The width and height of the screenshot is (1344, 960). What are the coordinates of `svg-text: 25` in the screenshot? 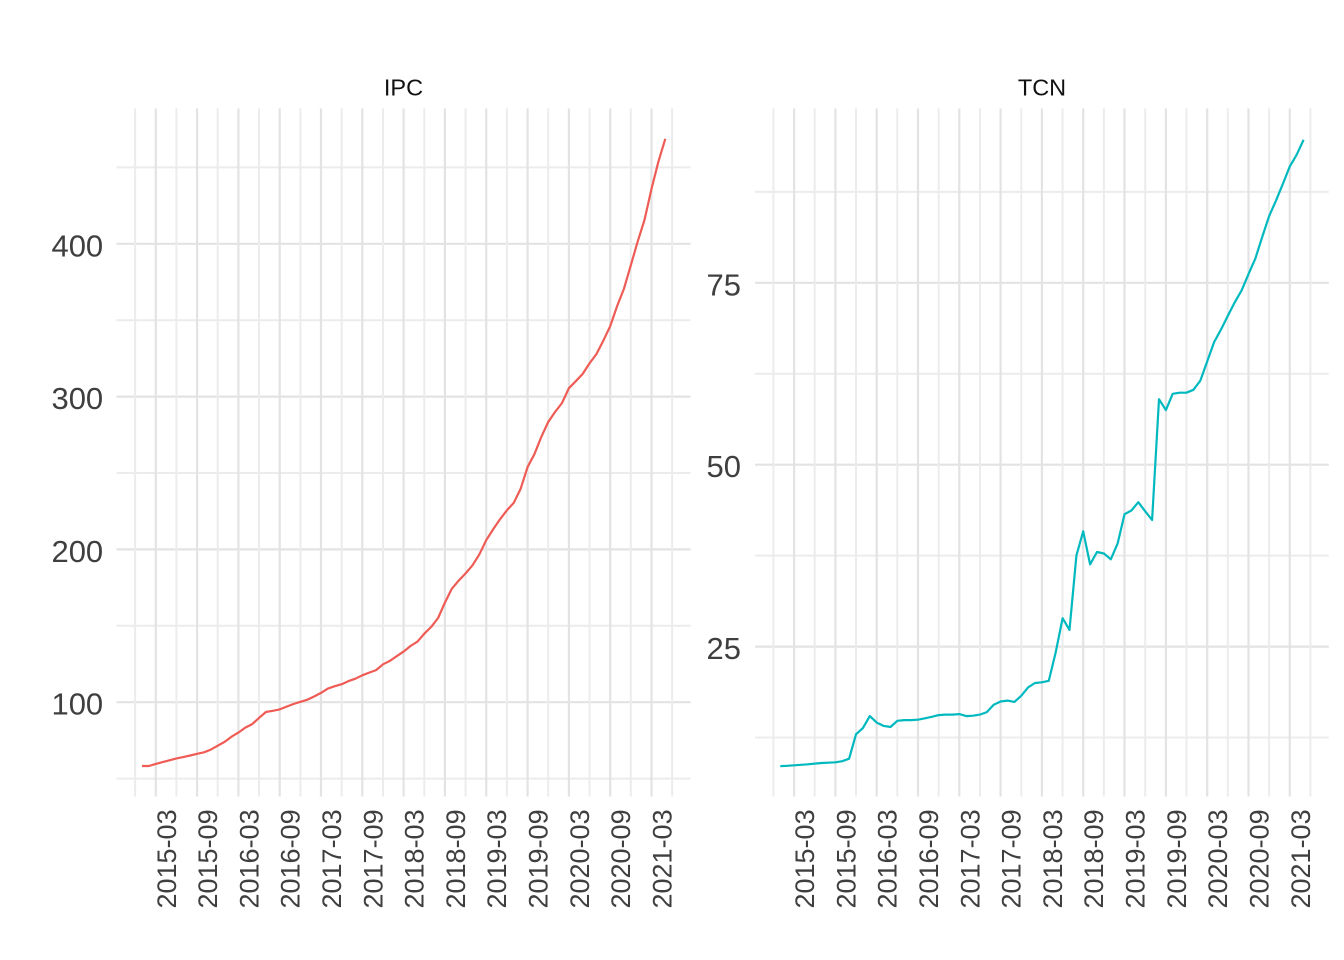 It's located at (724, 648).